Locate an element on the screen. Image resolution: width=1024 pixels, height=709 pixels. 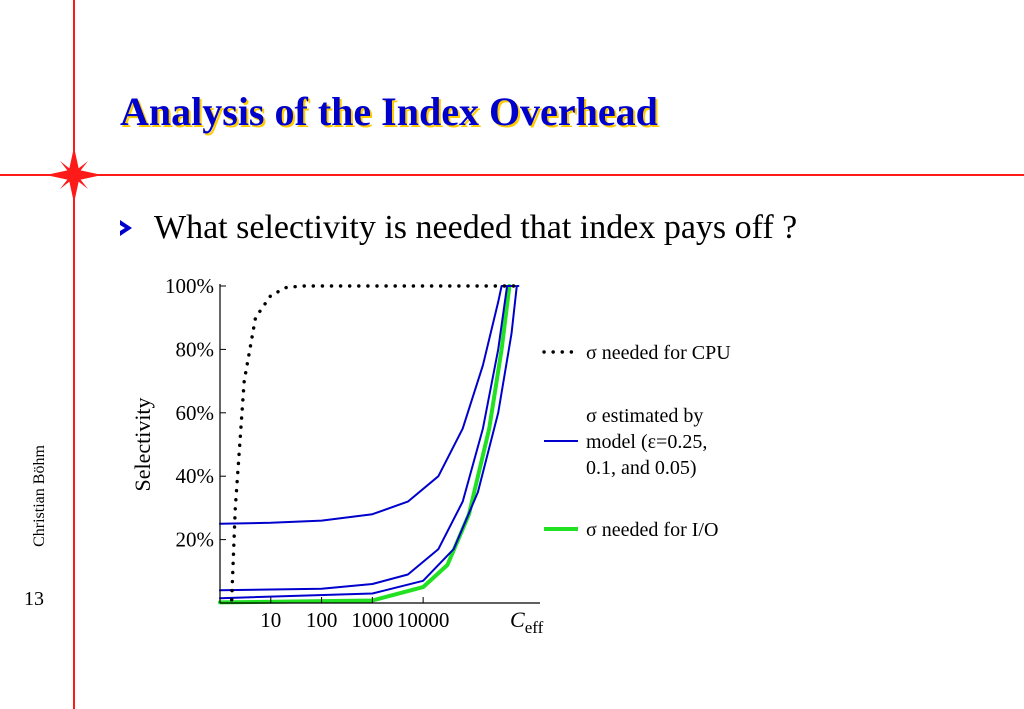
y-tick-label: 20% is located at coordinates (195, 540).